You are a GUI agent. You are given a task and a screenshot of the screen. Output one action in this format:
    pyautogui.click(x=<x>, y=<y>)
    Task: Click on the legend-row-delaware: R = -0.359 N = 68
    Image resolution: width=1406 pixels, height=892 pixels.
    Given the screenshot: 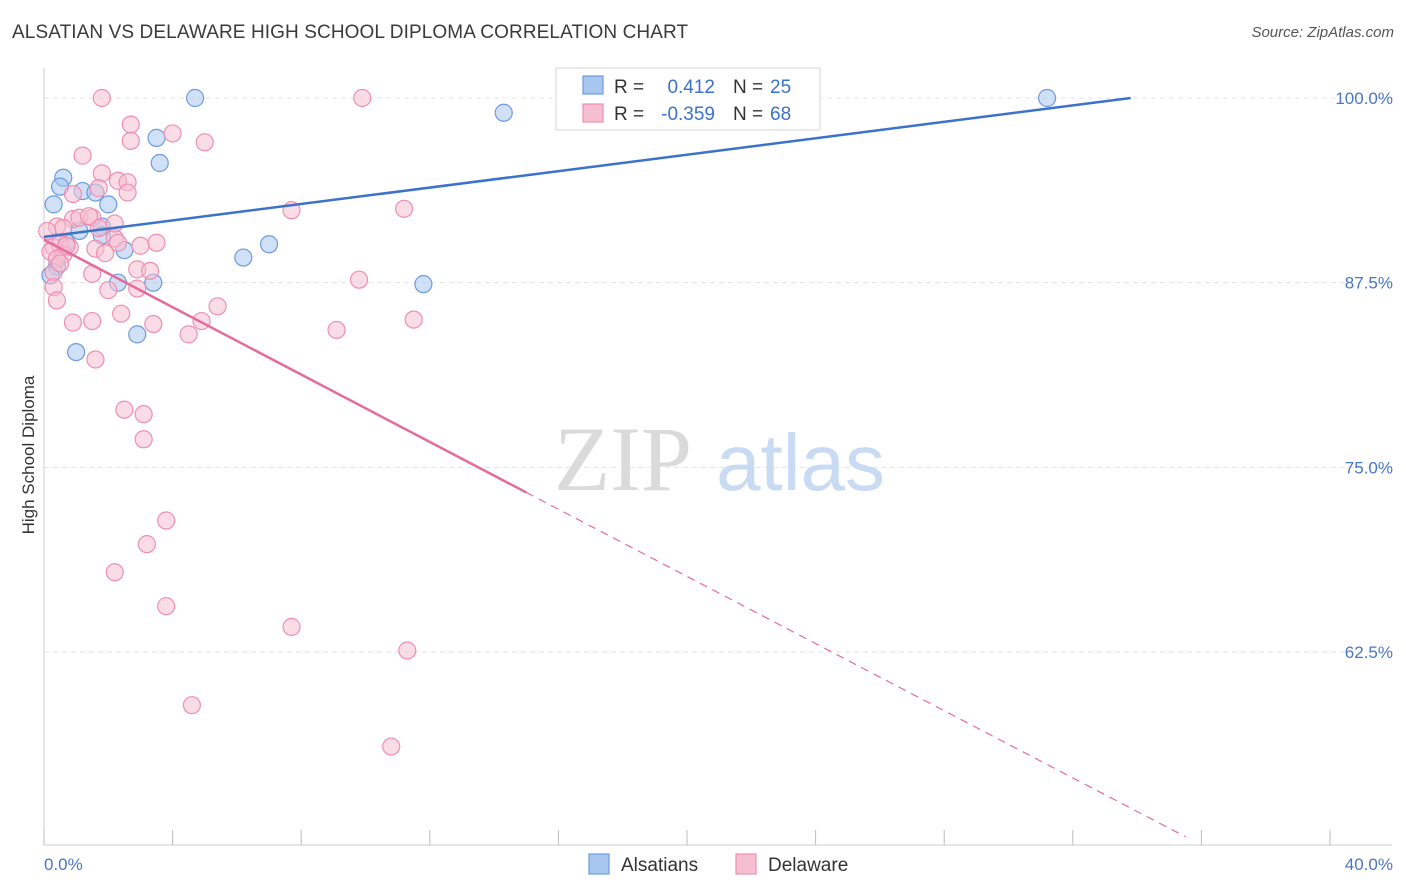 What is the action you would take?
    pyautogui.click(x=686, y=114)
    